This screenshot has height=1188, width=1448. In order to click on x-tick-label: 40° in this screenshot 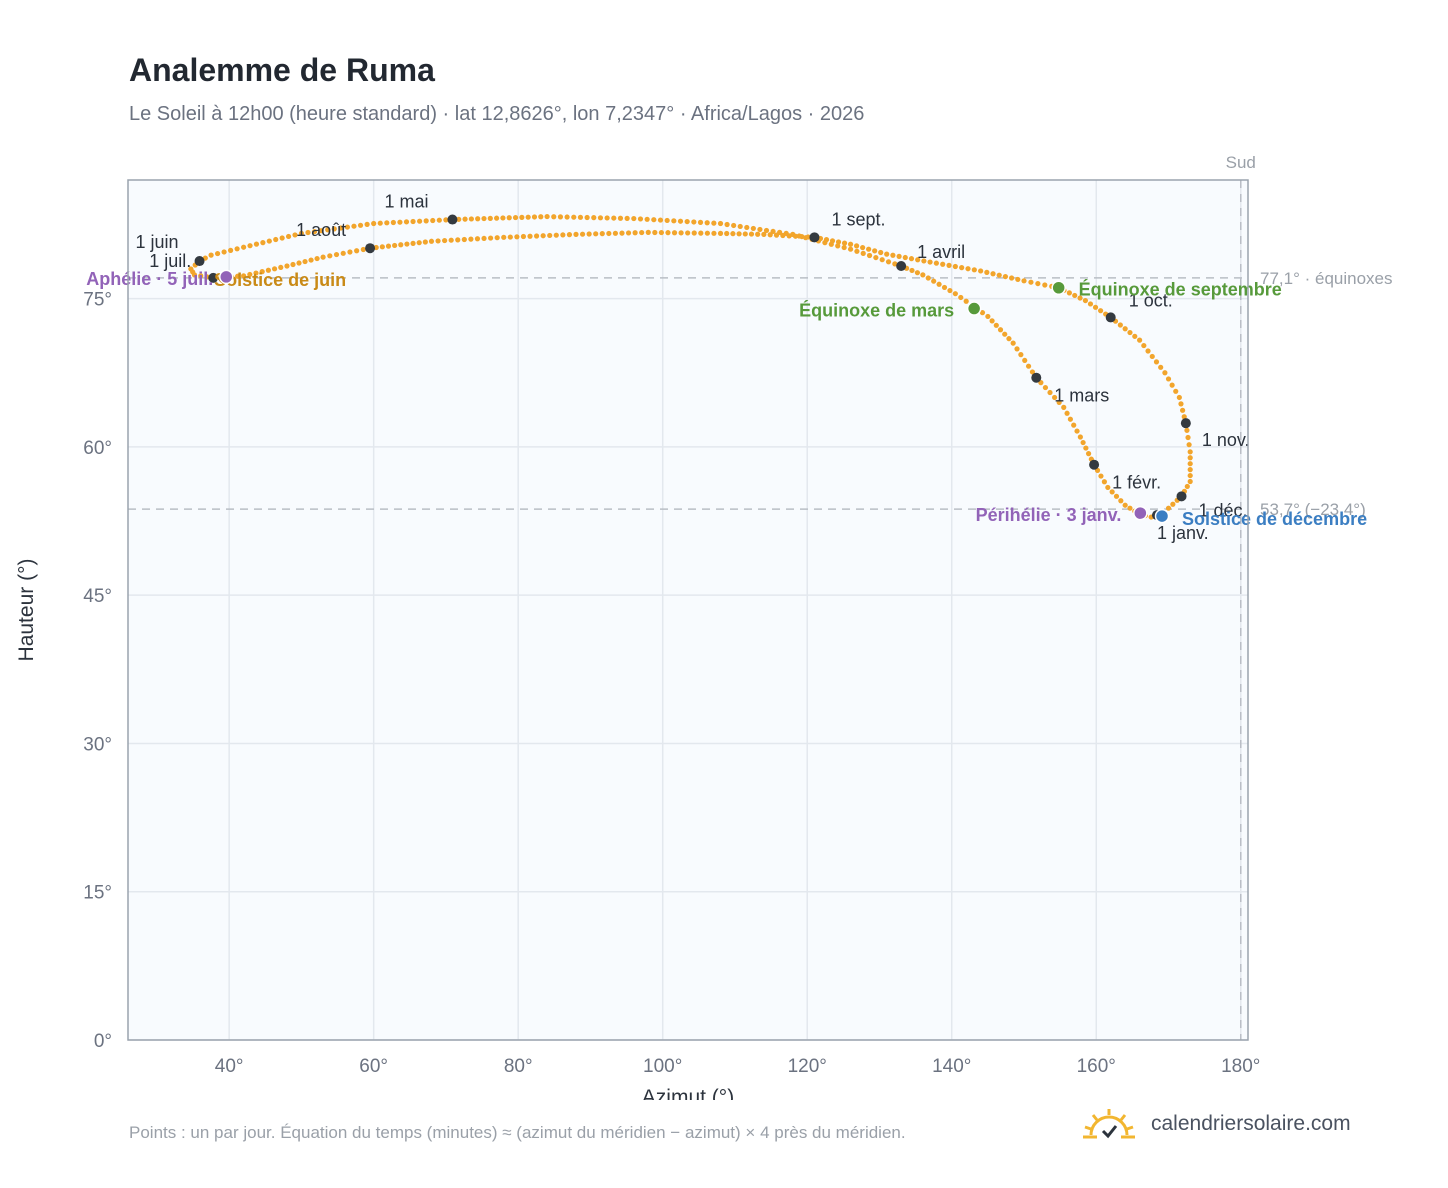, I will do `click(229, 1066)`.